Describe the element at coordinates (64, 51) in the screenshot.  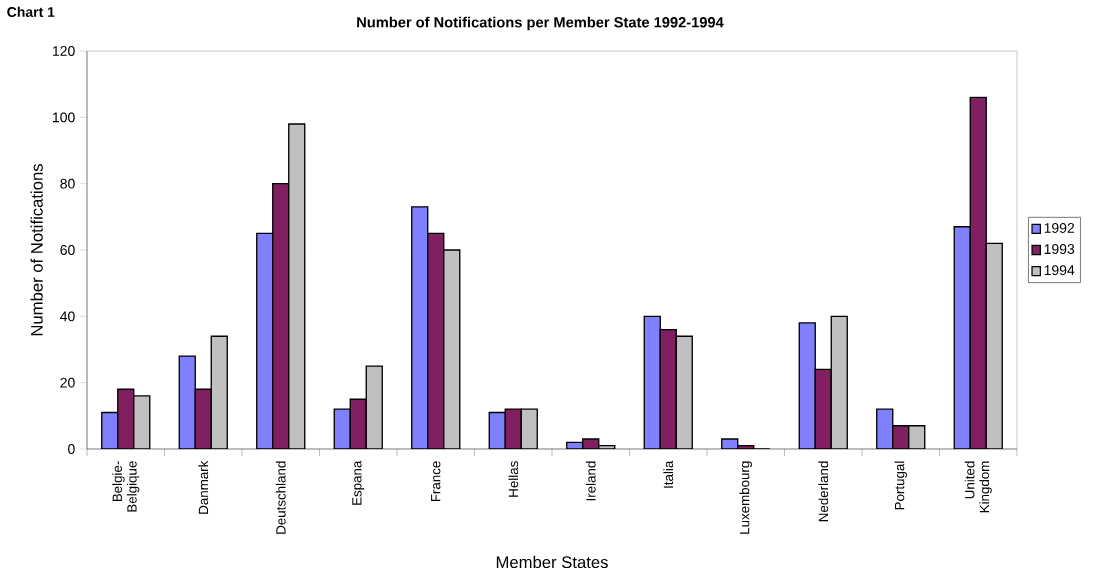
I see `y-tick-label: 120` at that location.